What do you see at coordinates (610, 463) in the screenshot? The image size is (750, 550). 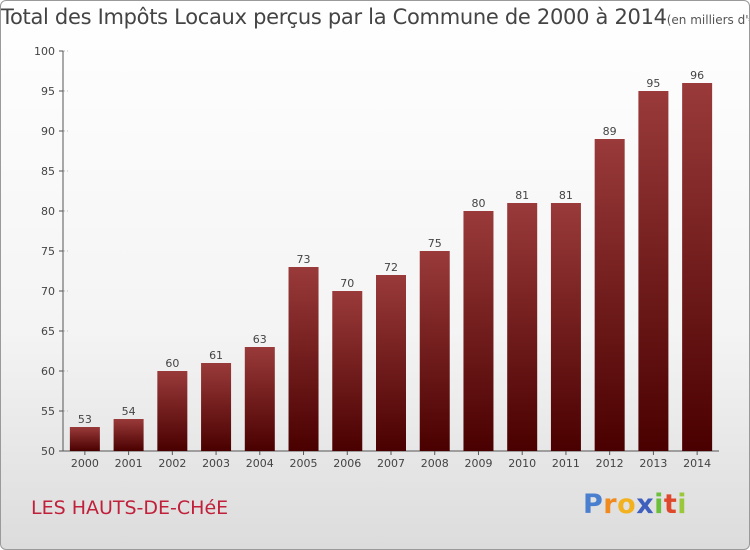 I see `x-tick-label: 2012` at bounding box center [610, 463].